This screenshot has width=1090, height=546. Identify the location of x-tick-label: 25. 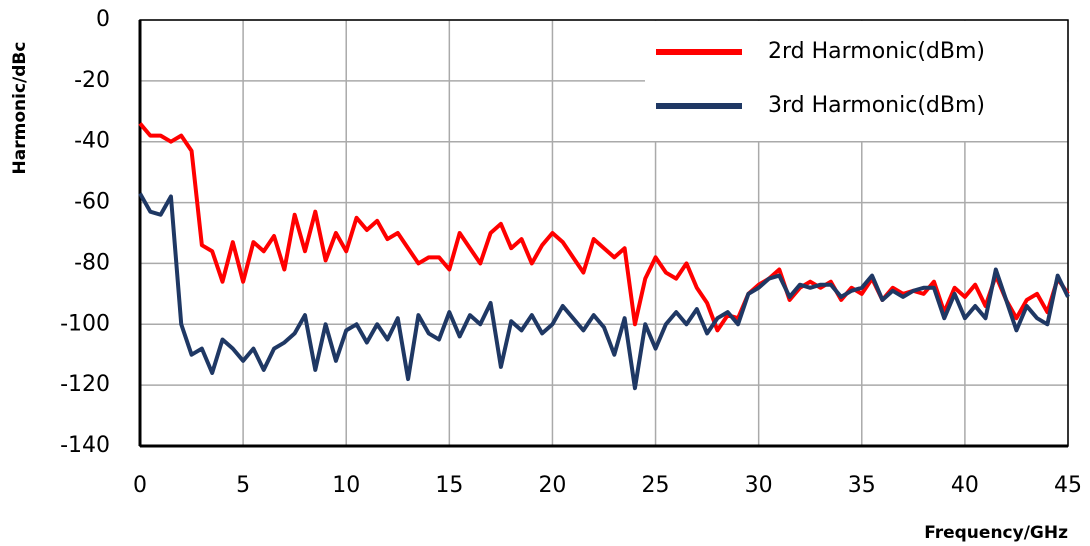
(656, 485).